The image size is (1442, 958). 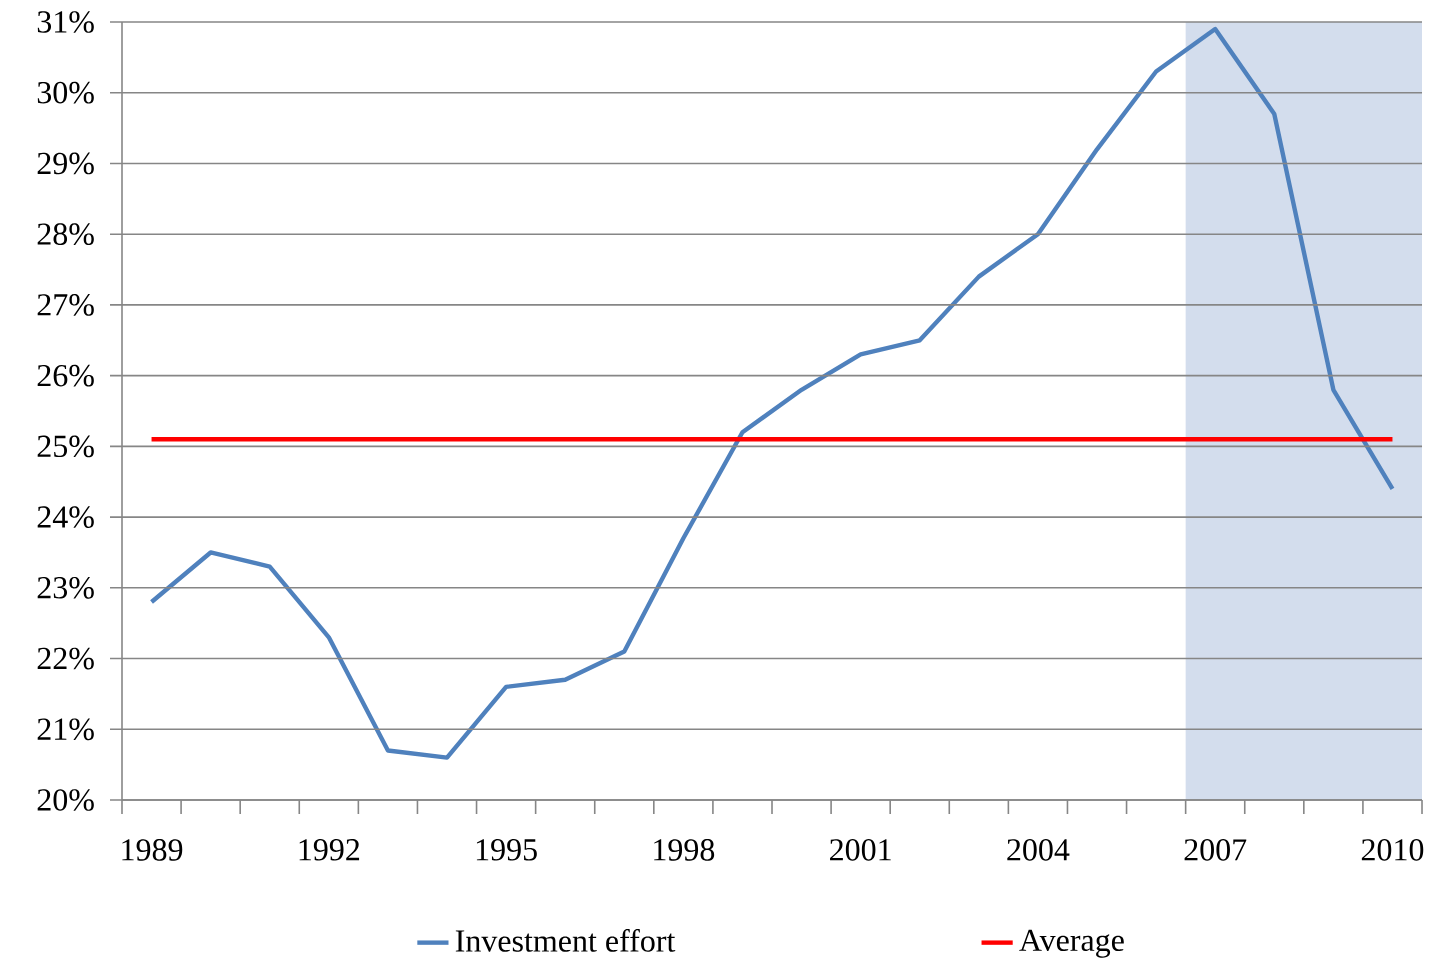 I want to click on x-tick-label: 1995, so click(x=506, y=850).